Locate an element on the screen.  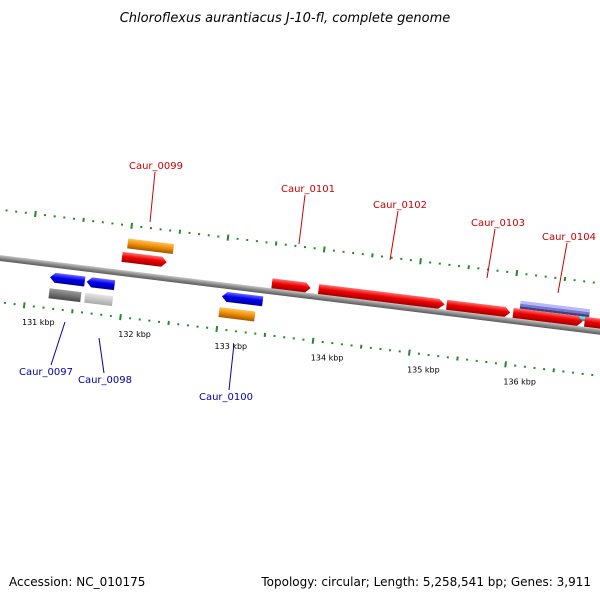
label-caur-0102: Caur_0102 is located at coordinates (400, 205).